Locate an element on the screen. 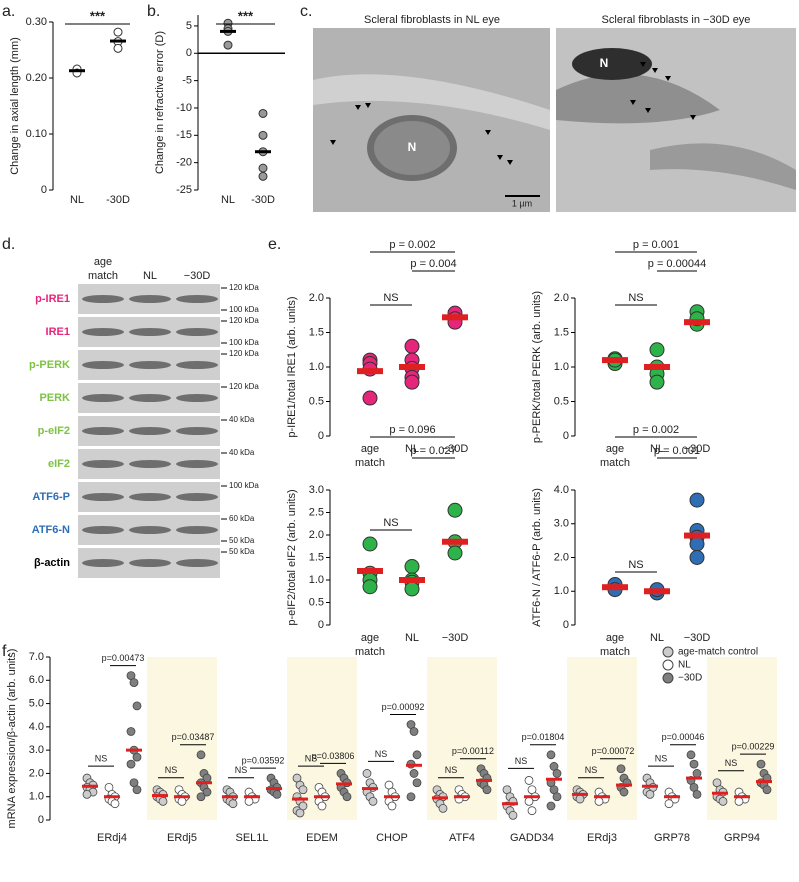 The height and width of the screenshot is (882, 799). y-tick-label: 6.0 is located at coordinates (36, 680).